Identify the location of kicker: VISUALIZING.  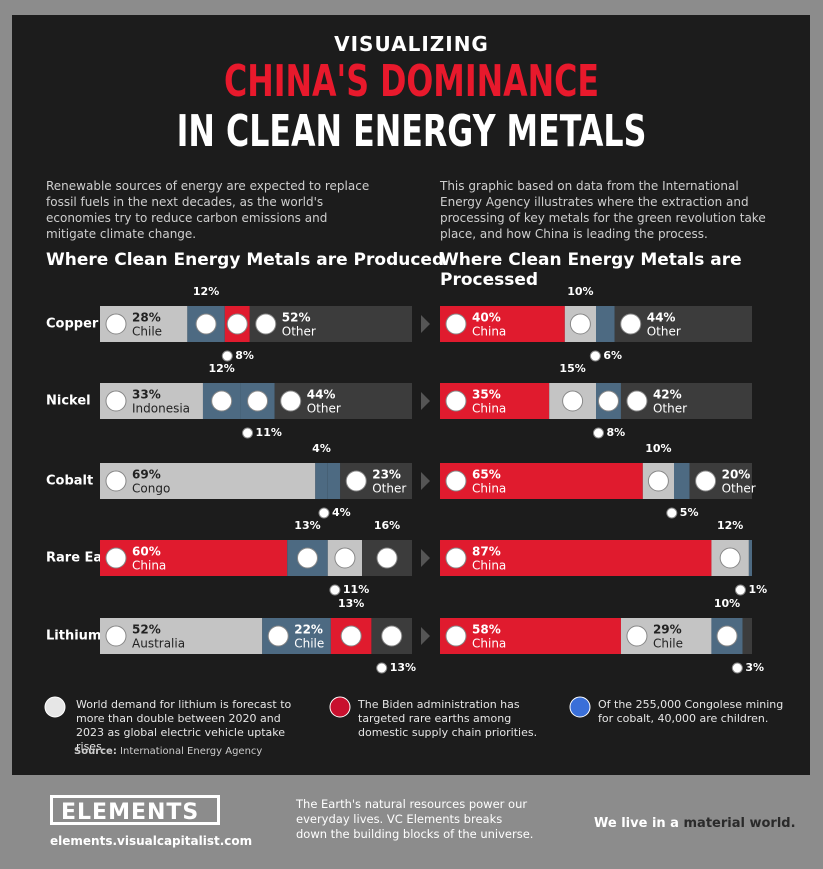
(411, 44).